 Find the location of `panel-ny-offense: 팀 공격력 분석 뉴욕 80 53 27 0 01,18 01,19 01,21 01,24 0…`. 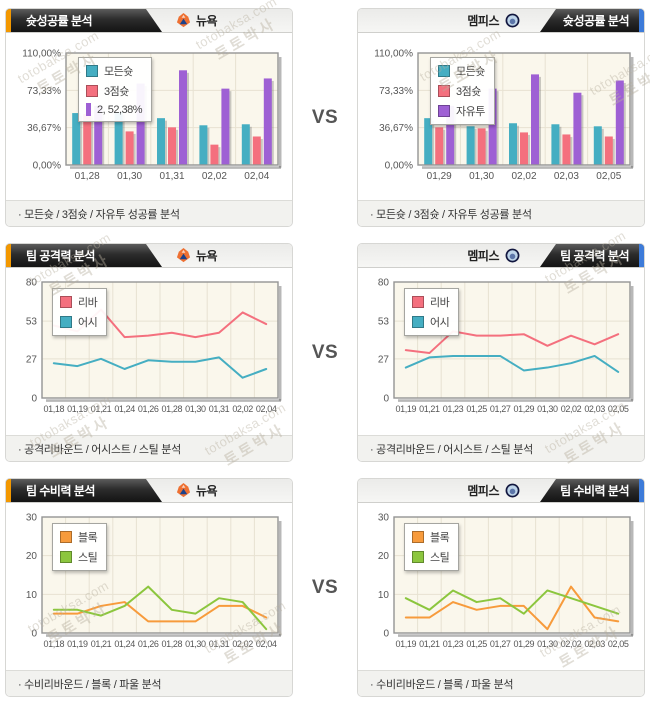

panel-ny-offense: 팀 공격력 분석 뉴욕 80 53 27 0 01,18 01,19 01,21 01,24 0… is located at coordinates (149, 352).